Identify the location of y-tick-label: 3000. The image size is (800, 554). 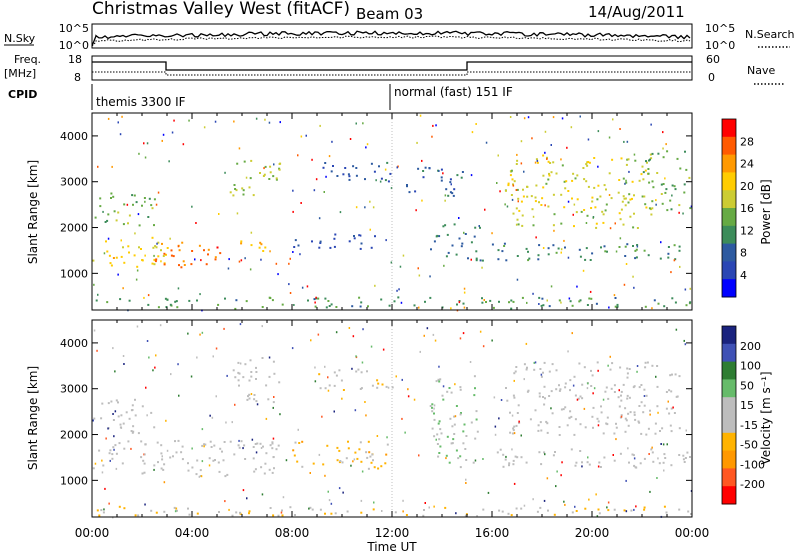
(74, 182).